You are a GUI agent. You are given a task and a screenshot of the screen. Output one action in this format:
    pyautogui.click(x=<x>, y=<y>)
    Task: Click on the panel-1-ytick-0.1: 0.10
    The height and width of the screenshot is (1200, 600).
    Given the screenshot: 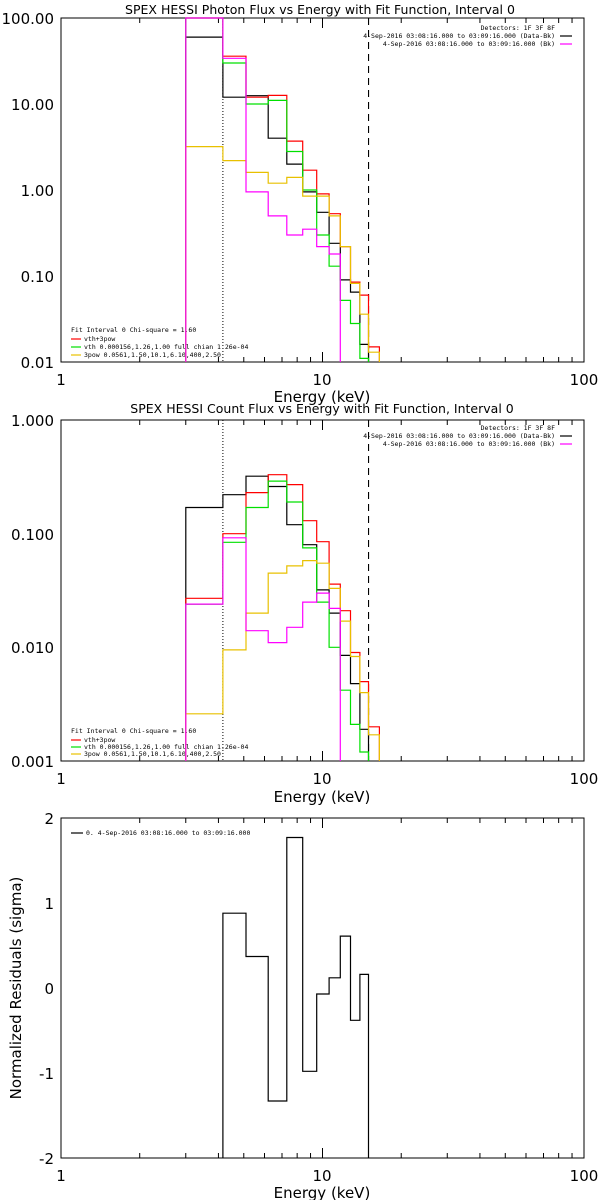 What is the action you would take?
    pyautogui.click(x=37, y=277)
    